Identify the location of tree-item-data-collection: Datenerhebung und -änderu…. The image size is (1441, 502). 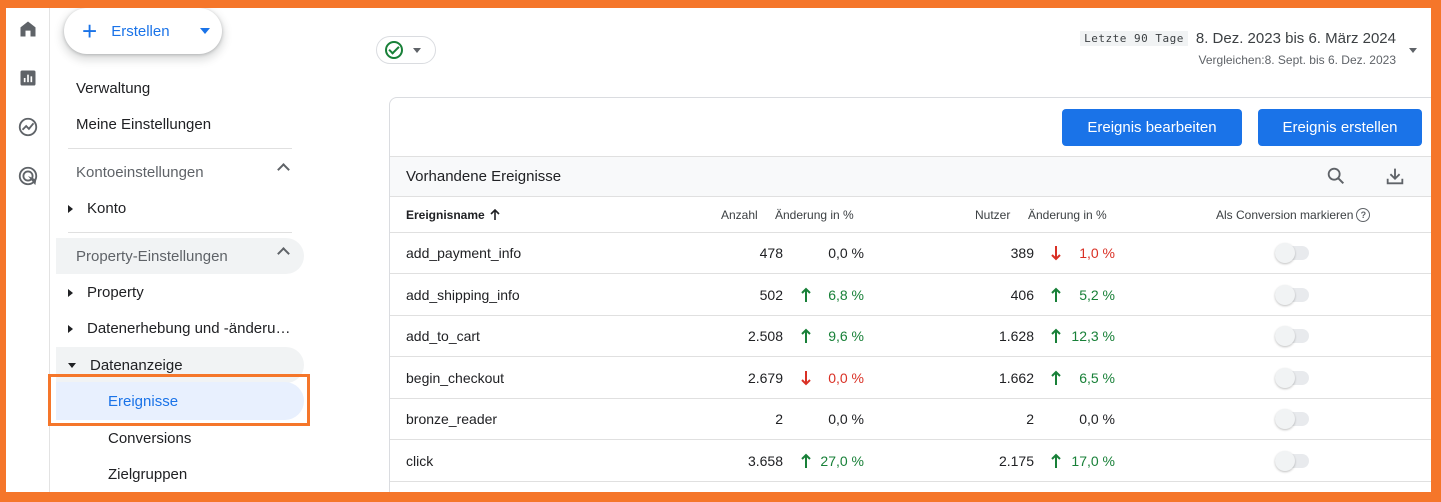
(179, 328).